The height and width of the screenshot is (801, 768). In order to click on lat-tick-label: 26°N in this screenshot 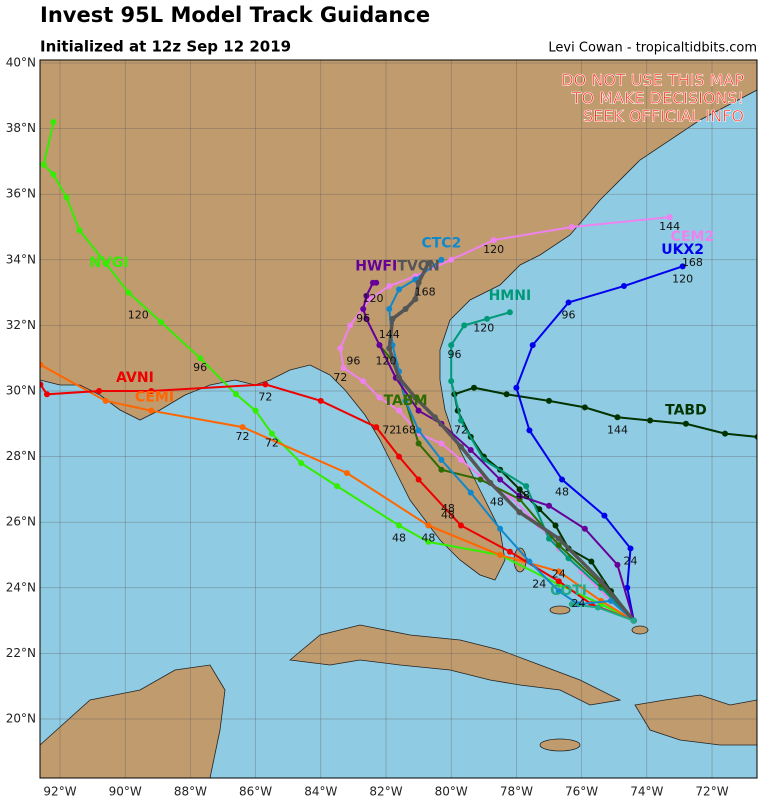, I will do `click(21, 522)`.